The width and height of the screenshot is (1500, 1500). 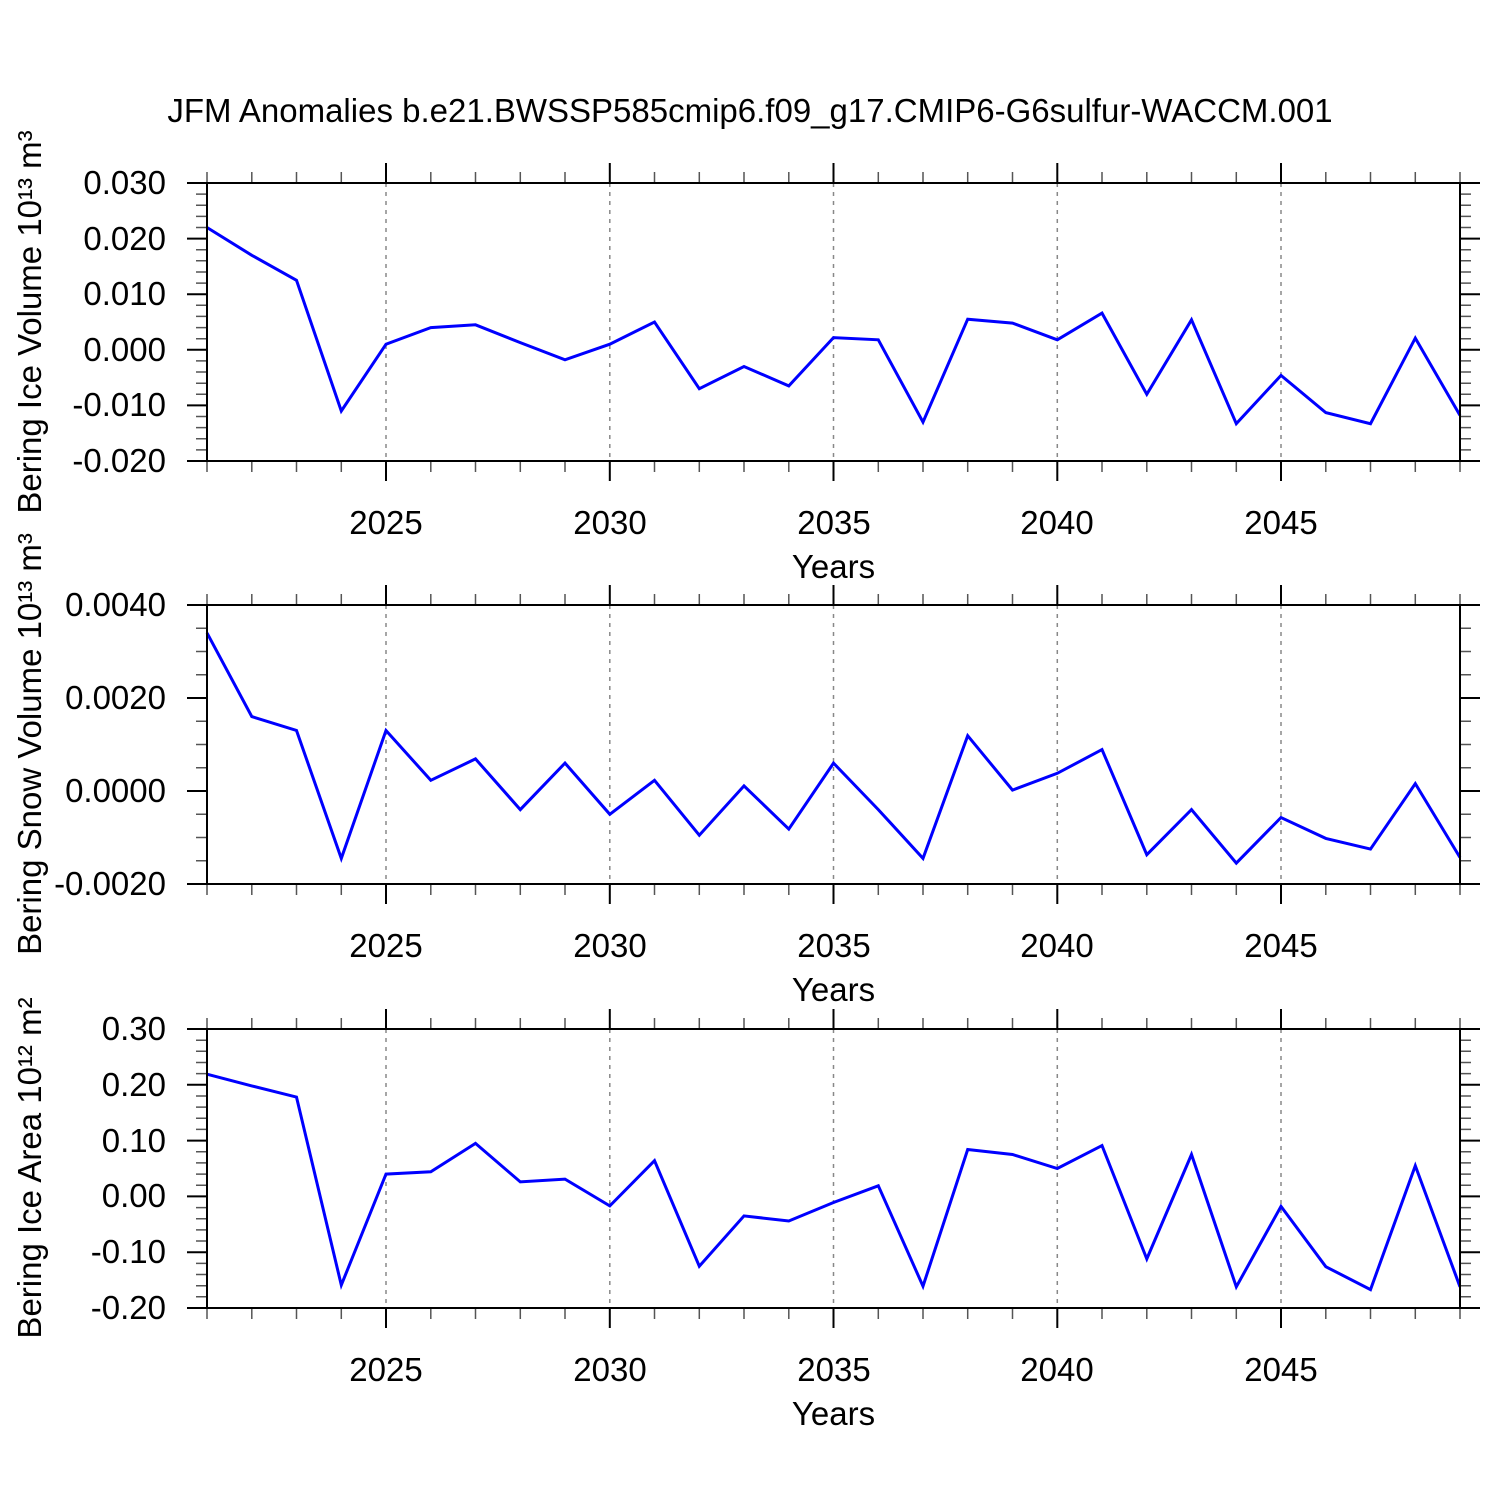 I want to click on panel-3-y-tick-label: -0.10, so click(x=128, y=1251).